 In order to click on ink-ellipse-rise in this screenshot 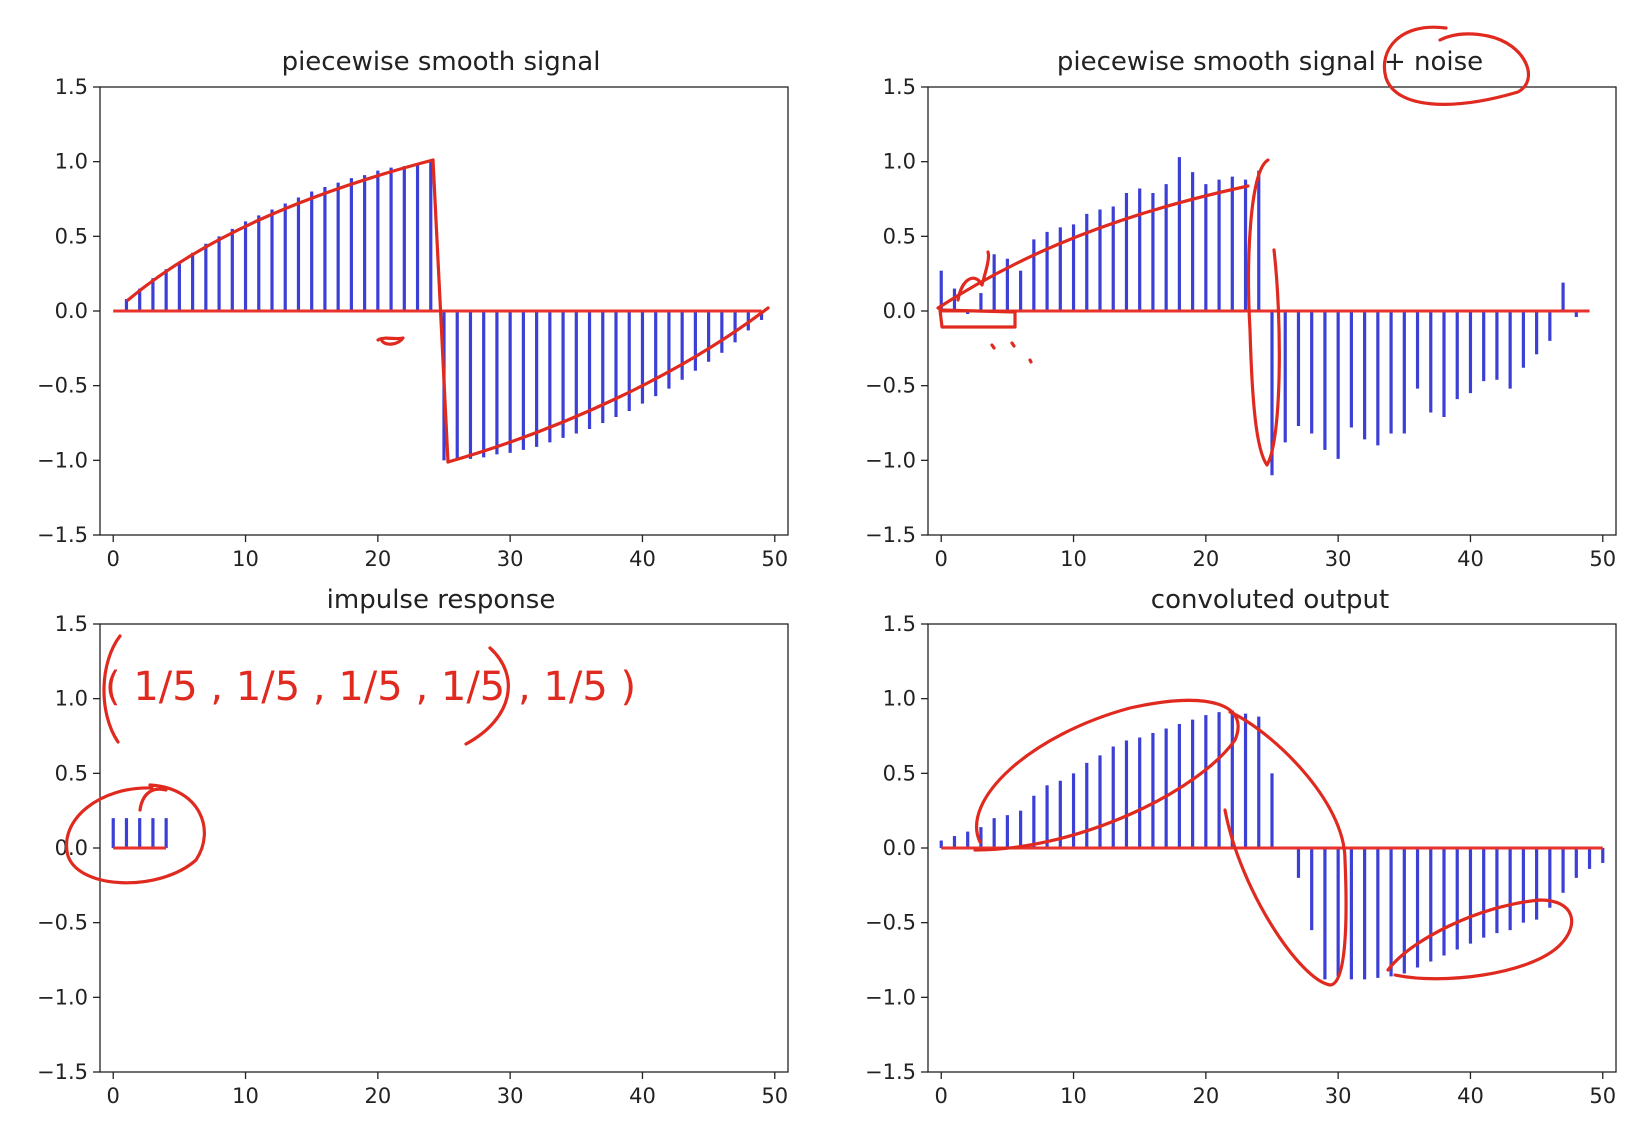, I will do `click(1106, 775)`.